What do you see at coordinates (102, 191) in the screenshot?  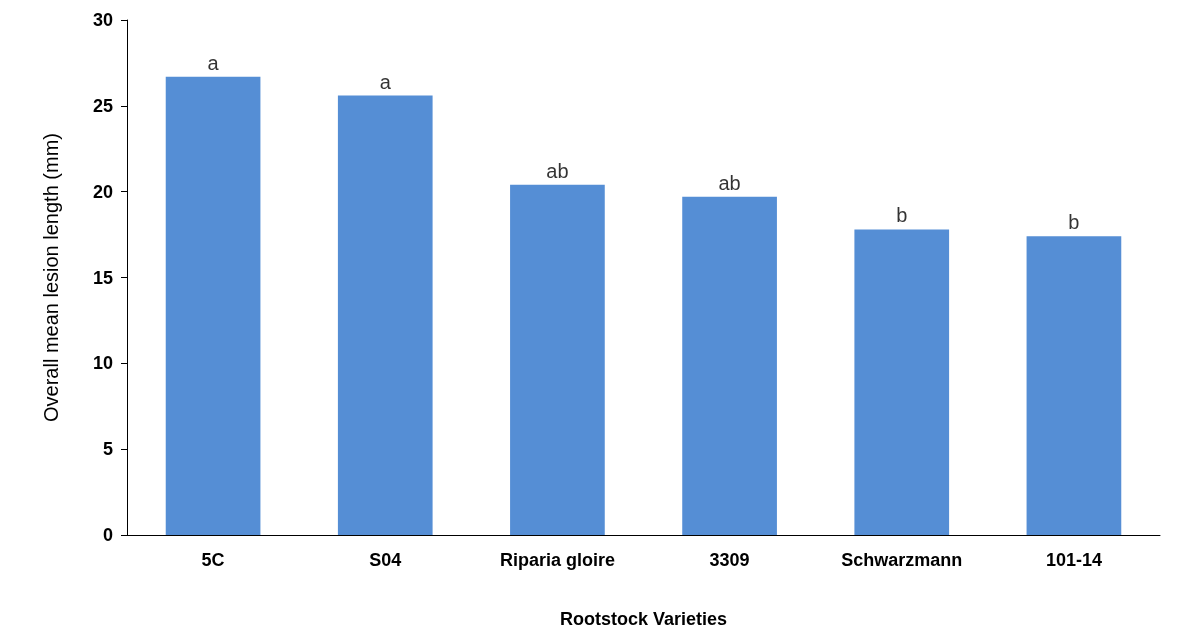 I see `y-tick-label: 20` at bounding box center [102, 191].